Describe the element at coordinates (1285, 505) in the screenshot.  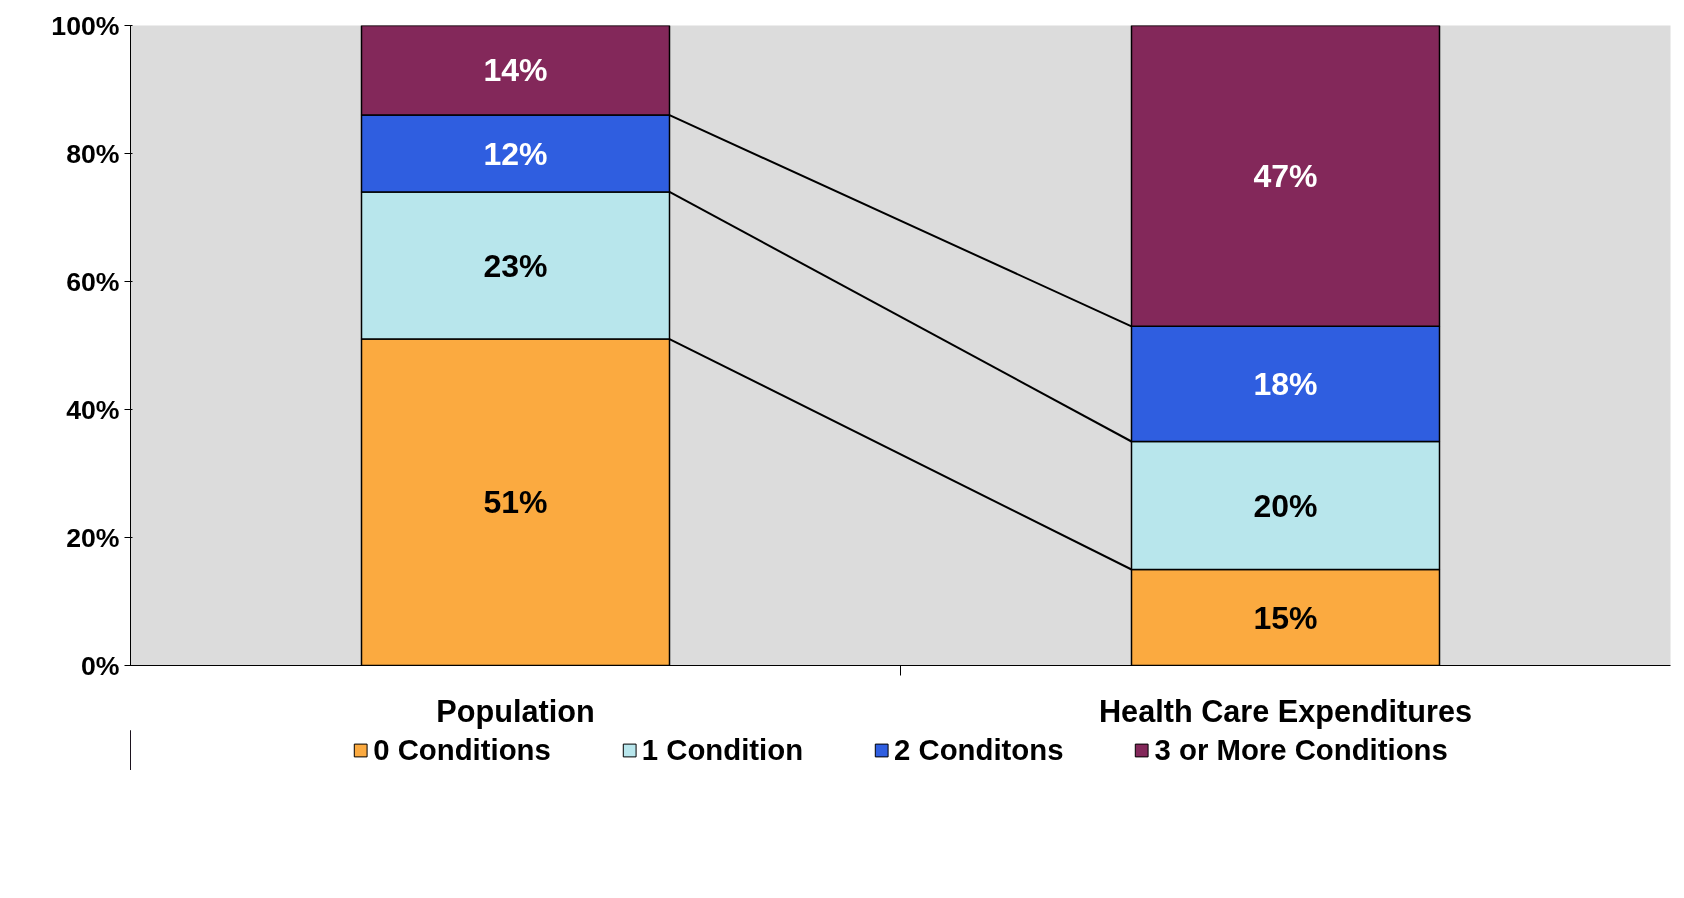
I see `data-label: 20%` at that location.